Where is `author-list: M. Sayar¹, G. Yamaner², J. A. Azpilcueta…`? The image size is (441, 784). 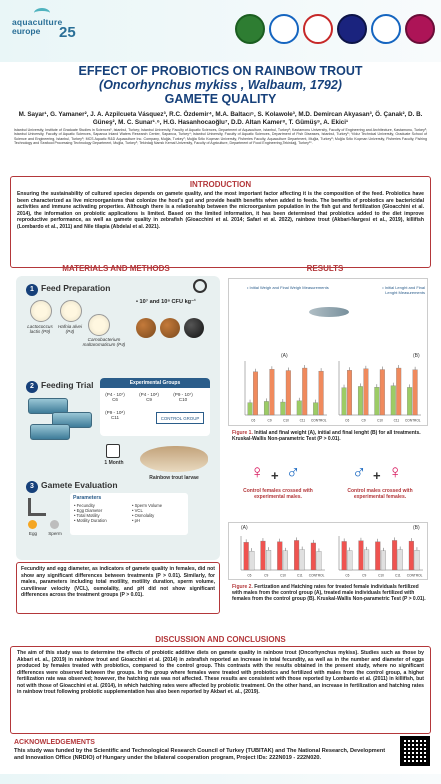 author-list: M. Sayar¹, G. Yamaner², J. A. Azpilcueta… is located at coordinates (220, 118).